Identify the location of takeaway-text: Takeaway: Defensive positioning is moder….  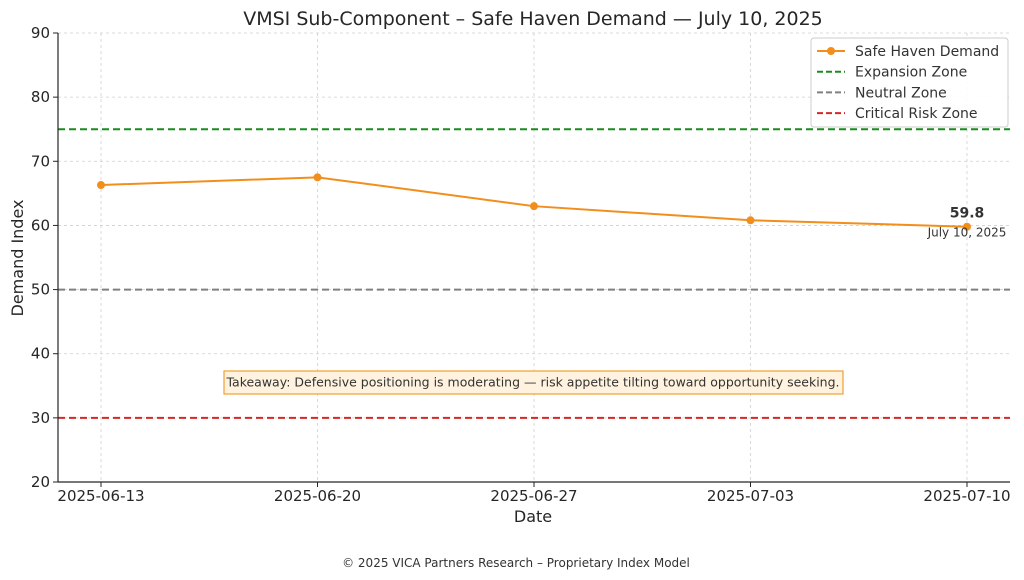
(532, 382).